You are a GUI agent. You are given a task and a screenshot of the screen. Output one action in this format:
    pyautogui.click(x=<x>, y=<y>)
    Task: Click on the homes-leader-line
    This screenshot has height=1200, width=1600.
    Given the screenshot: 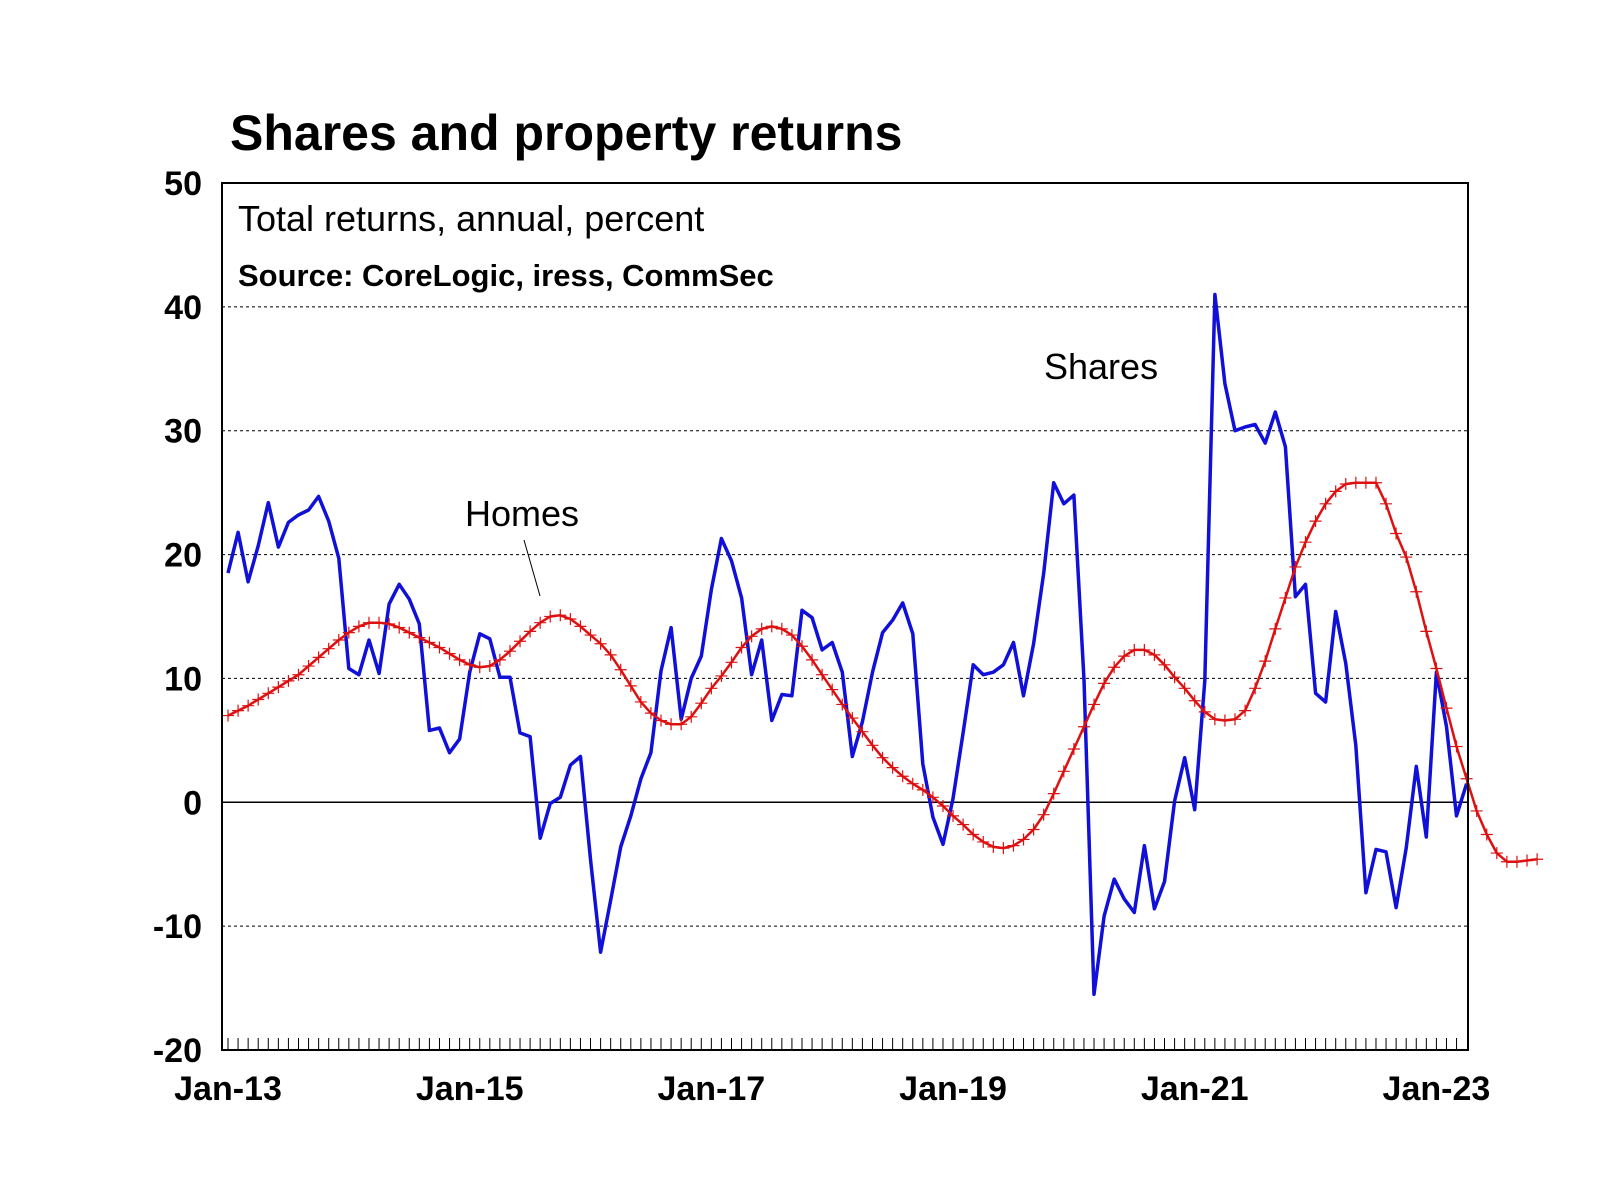 What is the action you would take?
    pyautogui.click(x=532, y=568)
    